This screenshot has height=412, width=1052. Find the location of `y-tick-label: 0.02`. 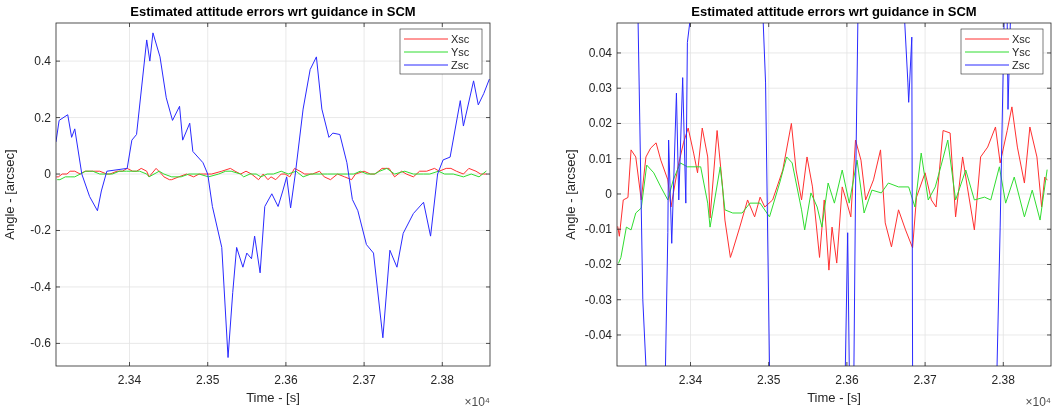

y-tick-label: 0.02 is located at coordinates (600, 123).